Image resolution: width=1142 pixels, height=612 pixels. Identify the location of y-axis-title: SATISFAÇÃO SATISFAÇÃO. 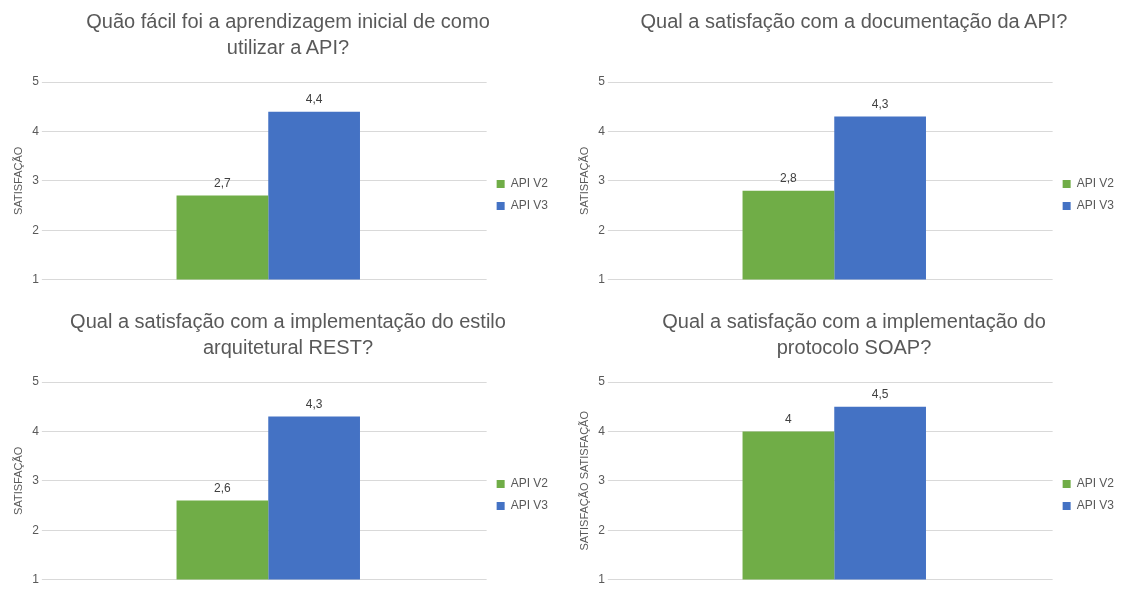
(583, 480).